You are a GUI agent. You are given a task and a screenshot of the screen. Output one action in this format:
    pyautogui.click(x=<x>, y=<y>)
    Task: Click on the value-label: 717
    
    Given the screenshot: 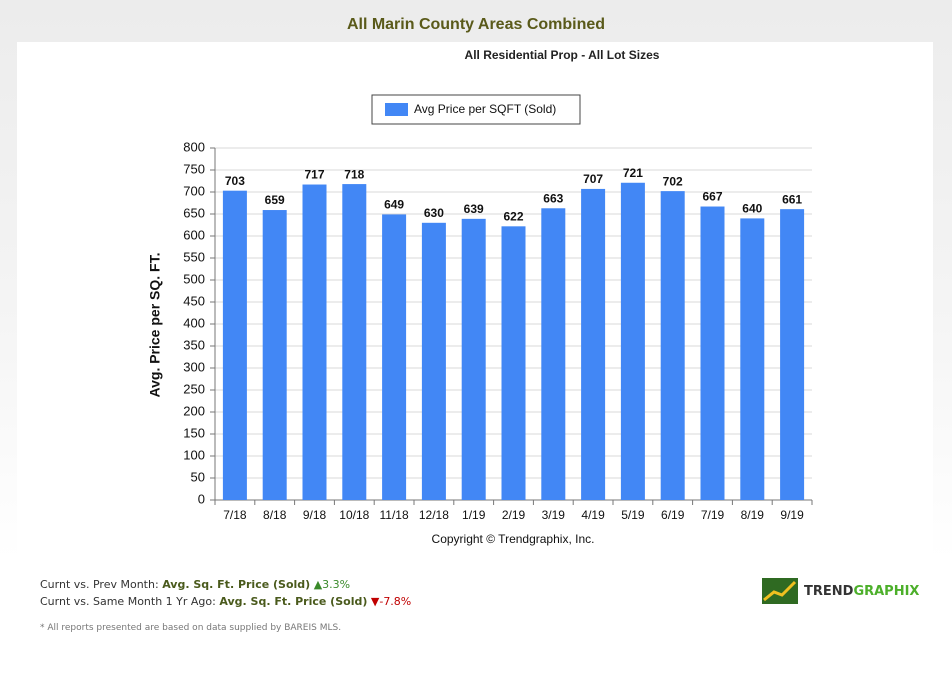 What is the action you would take?
    pyautogui.click(x=314, y=175)
    